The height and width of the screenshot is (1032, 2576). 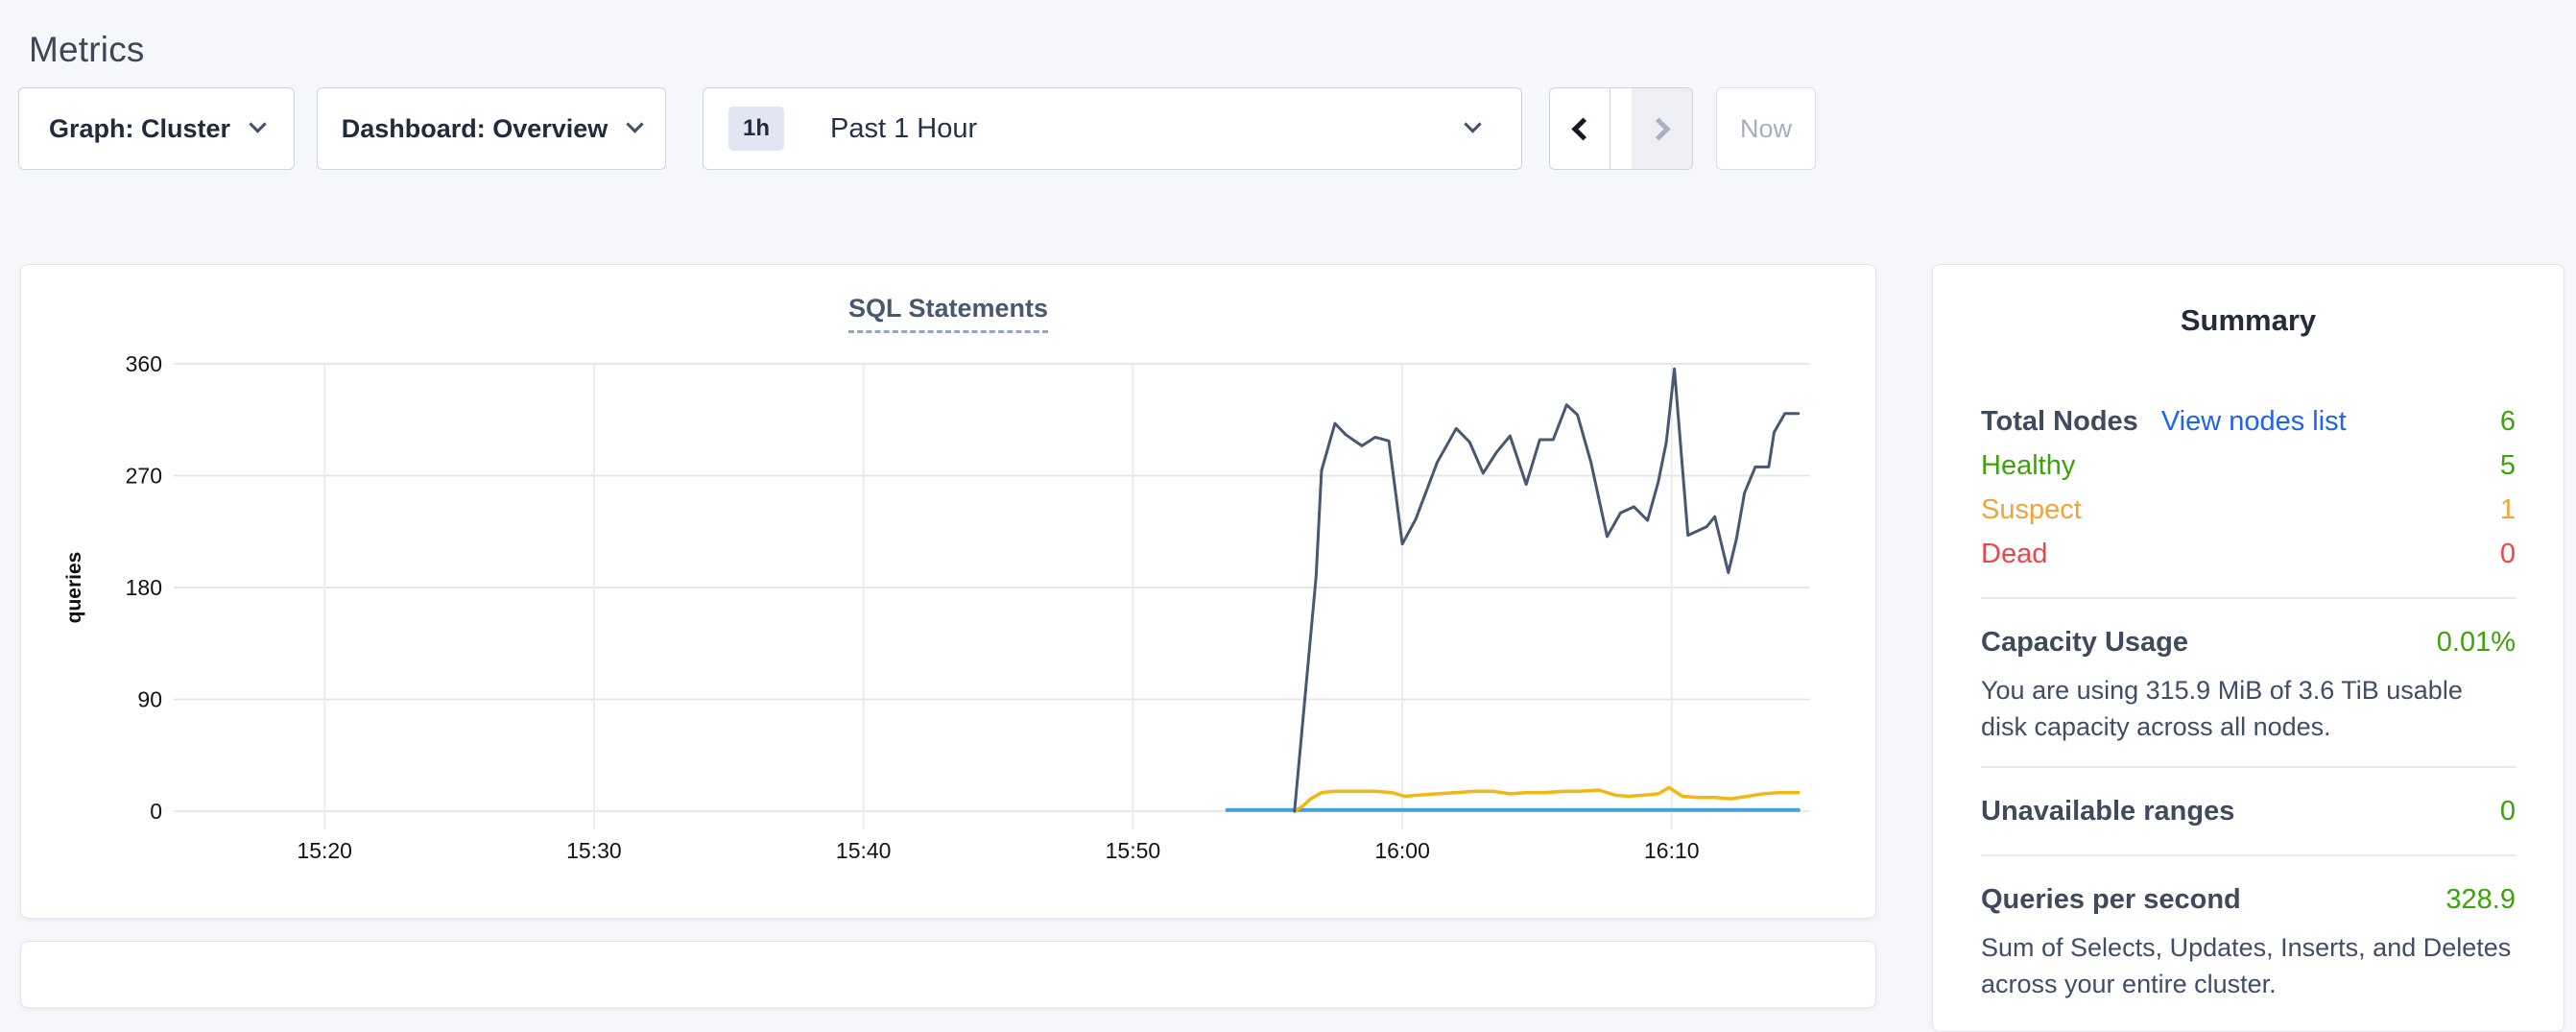 I want to click on previous-time-window-button, so click(x=1580, y=128).